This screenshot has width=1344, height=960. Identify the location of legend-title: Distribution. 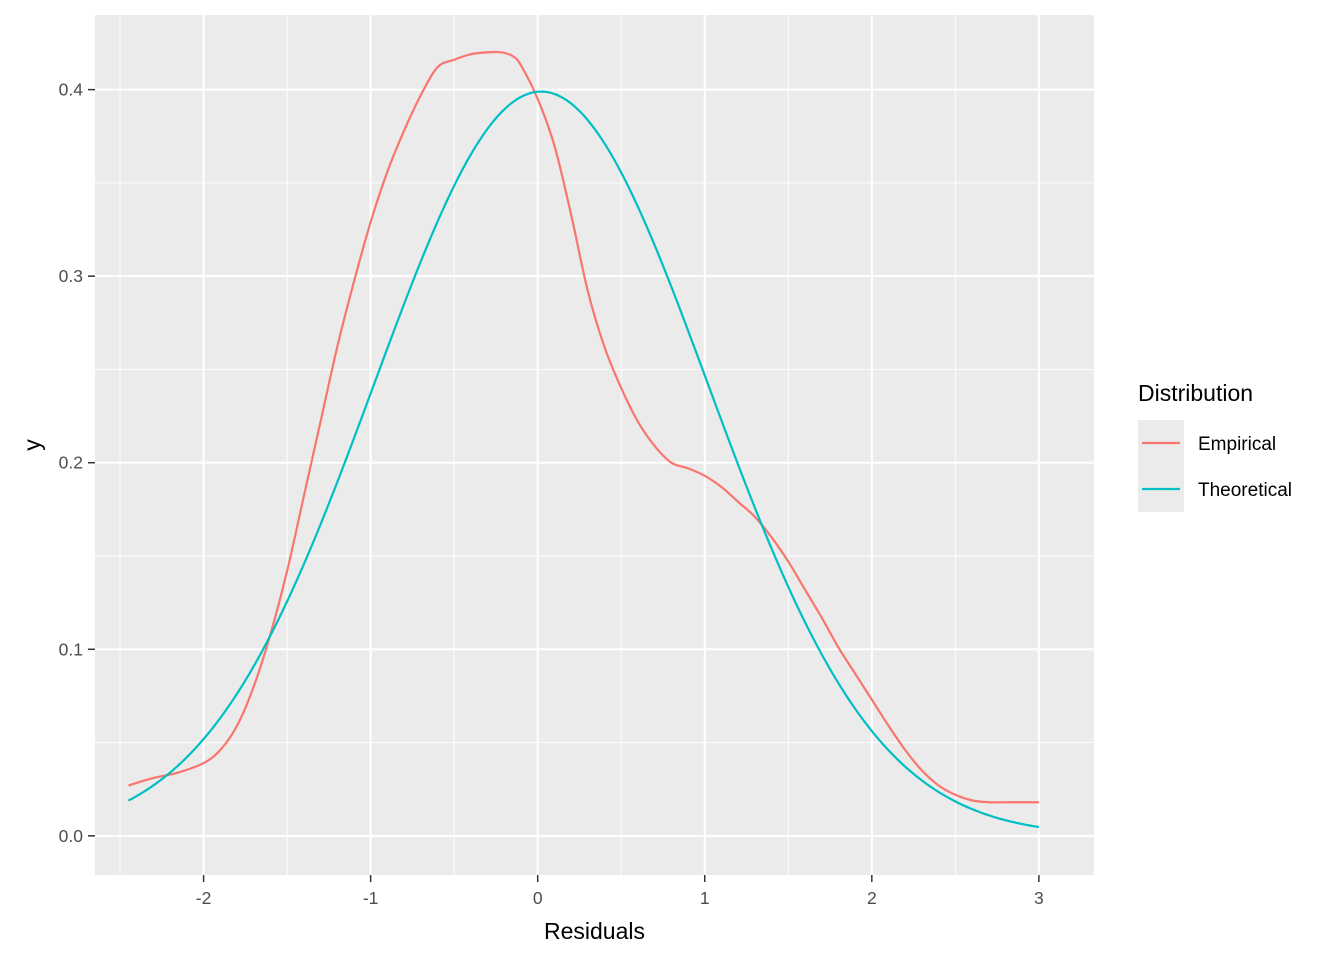
(1195, 393).